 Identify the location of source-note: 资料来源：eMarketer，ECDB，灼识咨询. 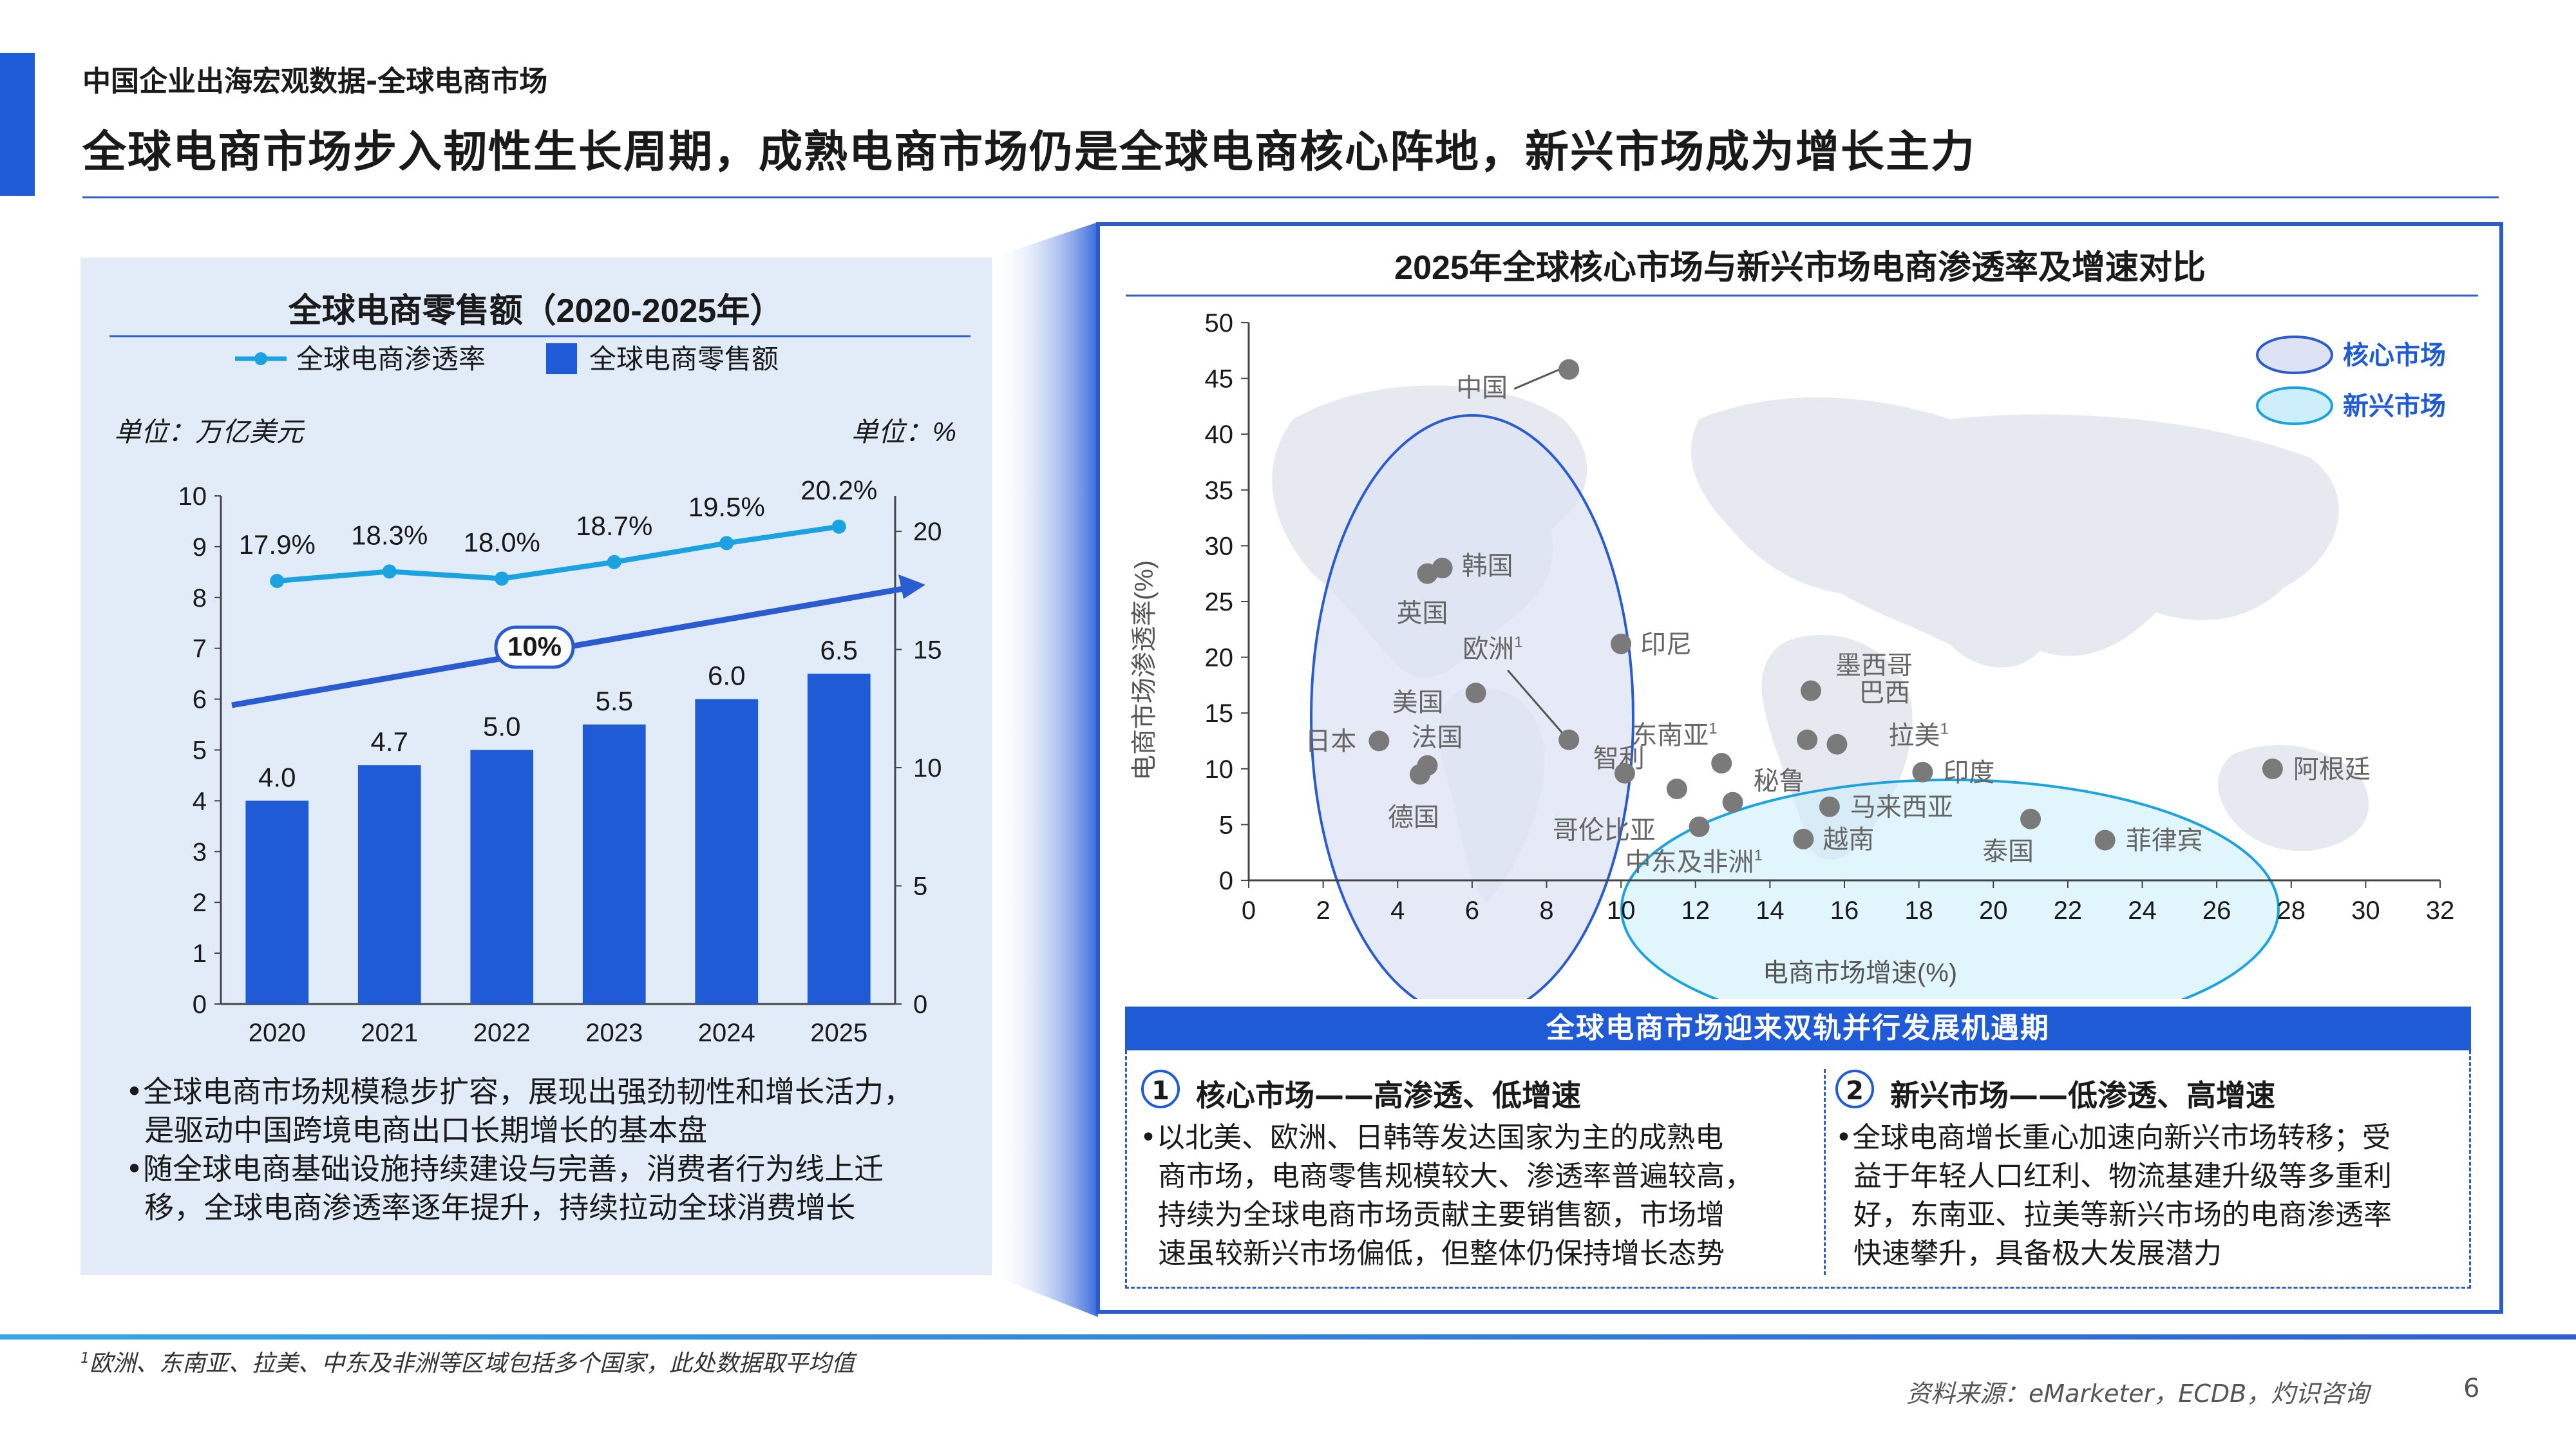
(2137, 1393).